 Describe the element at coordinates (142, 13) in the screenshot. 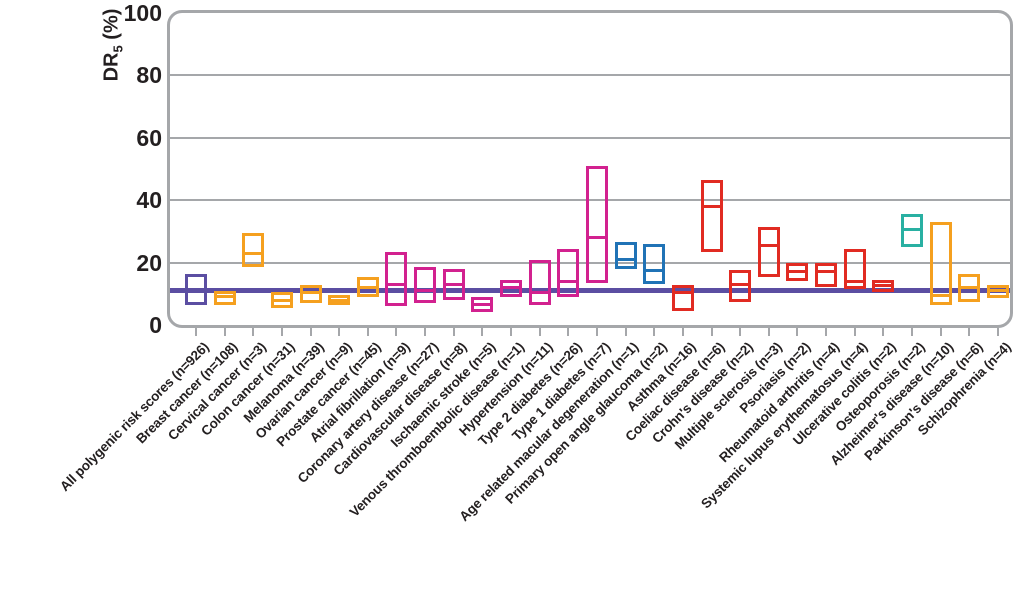

I see `y-tick-label-100: 100` at that location.